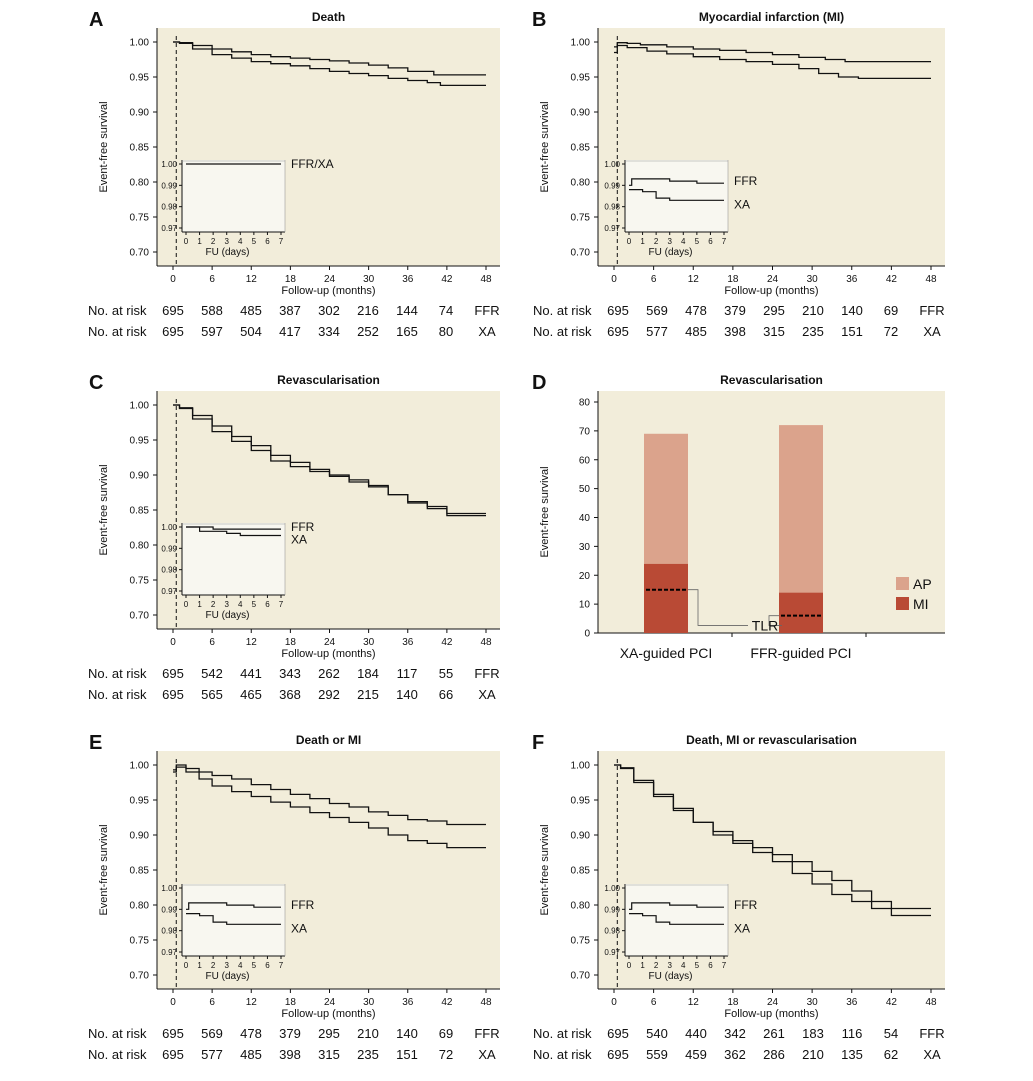 The image size is (1033, 1081). I want to click on risk-value: 292, so click(329, 694).